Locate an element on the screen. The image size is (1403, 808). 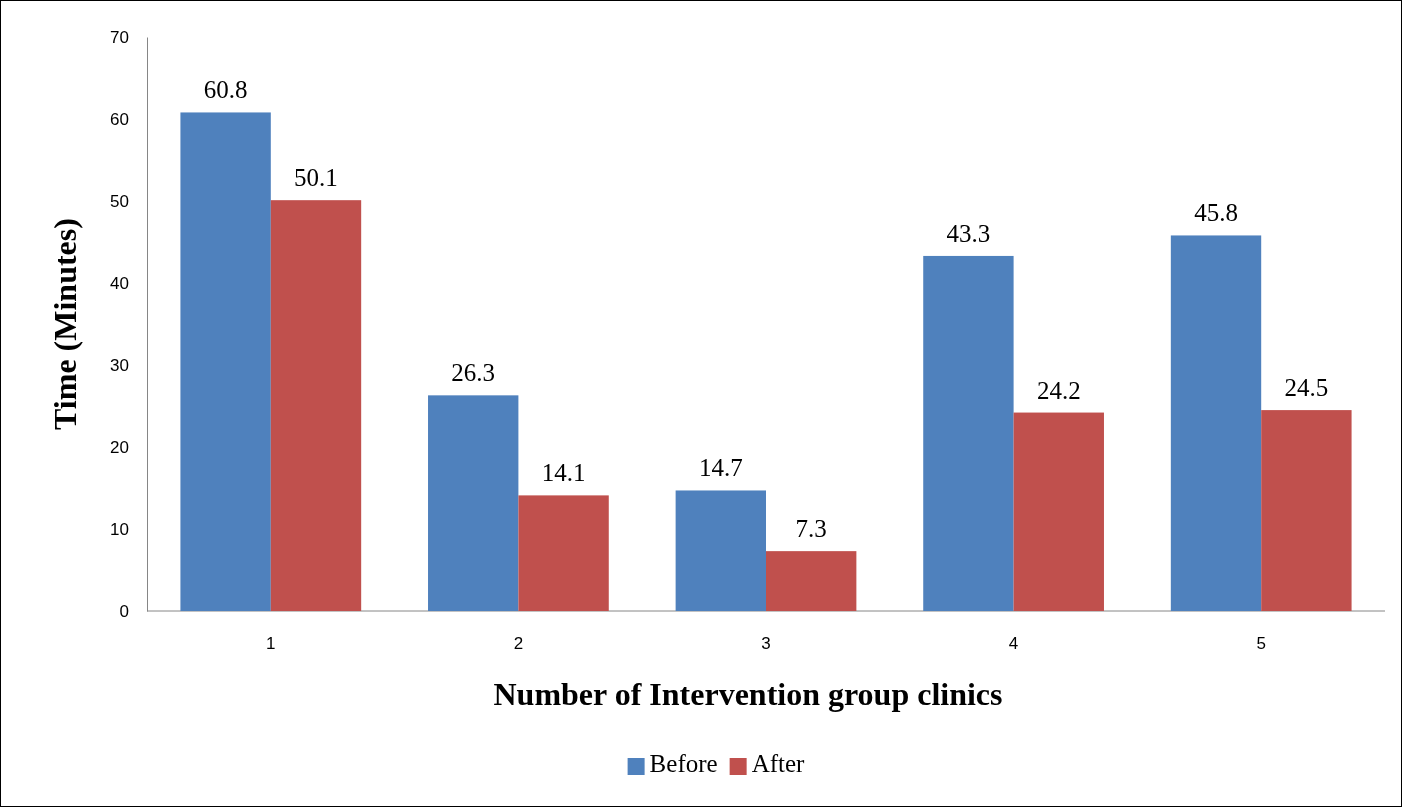
data-label: 24.2 is located at coordinates (1058, 390).